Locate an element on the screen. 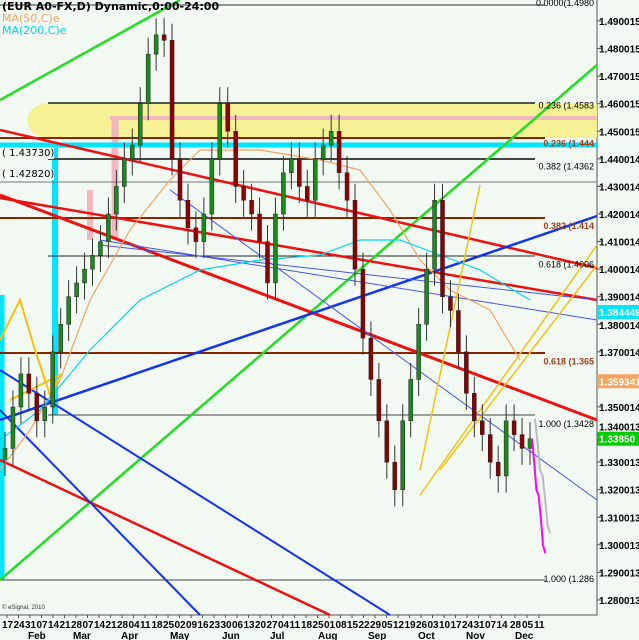 The image size is (639, 640). month-label: Sep is located at coordinates (377, 635).